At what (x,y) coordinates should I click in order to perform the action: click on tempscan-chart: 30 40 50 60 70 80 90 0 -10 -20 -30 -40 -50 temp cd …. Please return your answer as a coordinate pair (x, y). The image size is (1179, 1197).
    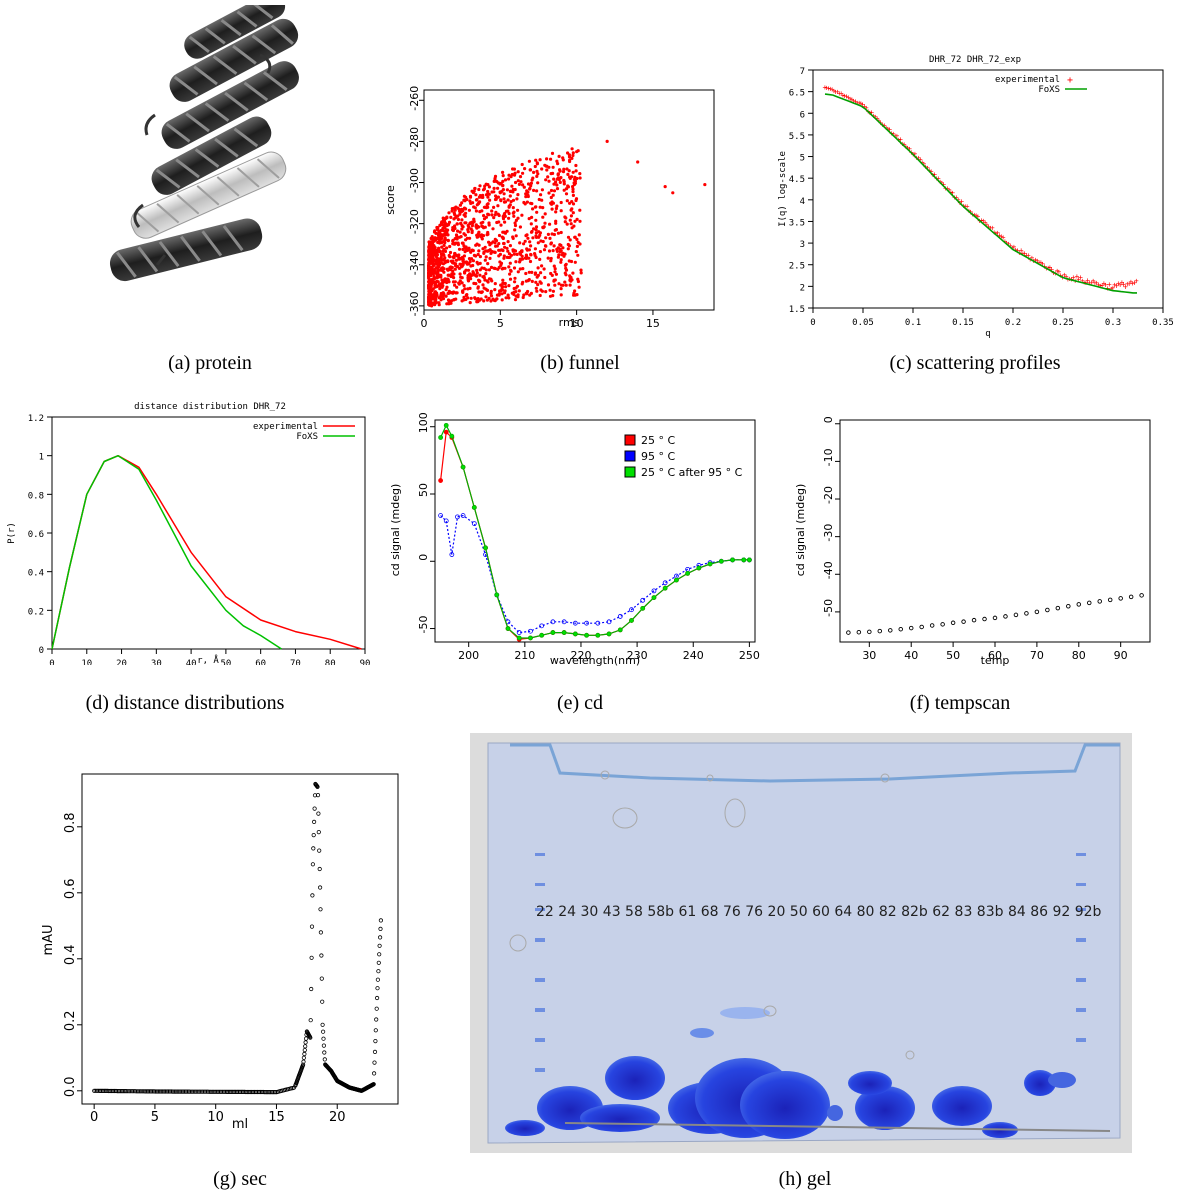
    Looking at the image, I should click on (972, 541).